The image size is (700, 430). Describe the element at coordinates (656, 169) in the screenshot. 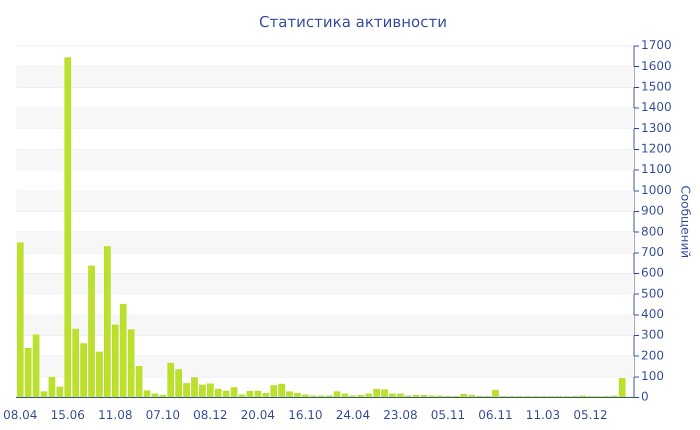

I see `y-tick-label: 1100` at that location.